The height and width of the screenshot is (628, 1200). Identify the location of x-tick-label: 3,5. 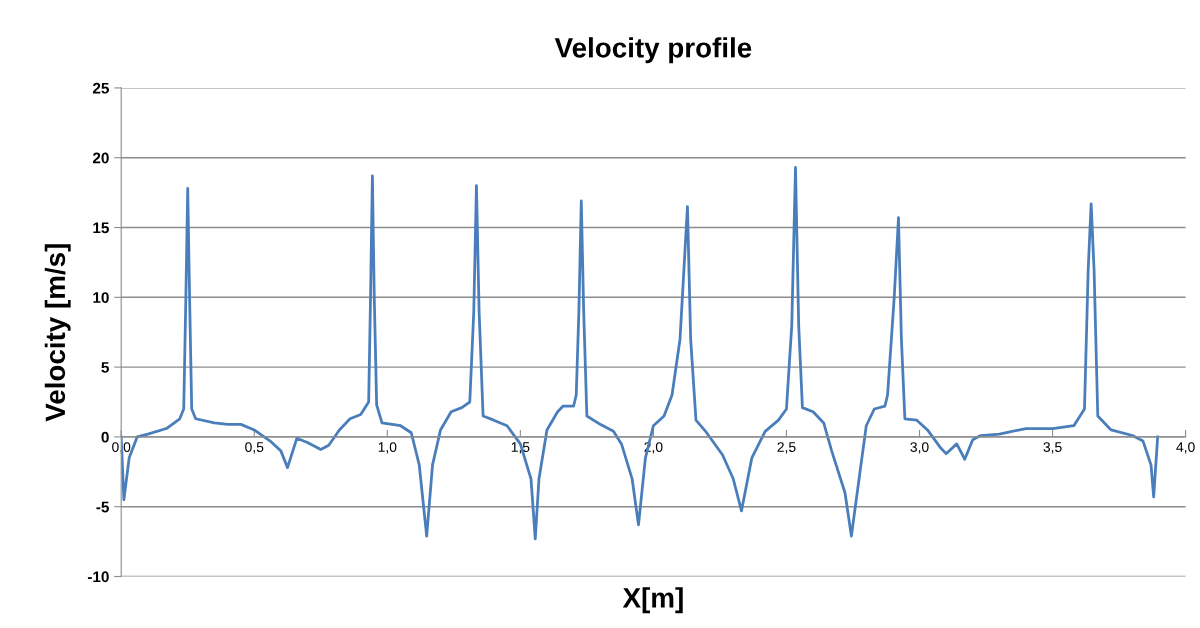
(1052, 448).